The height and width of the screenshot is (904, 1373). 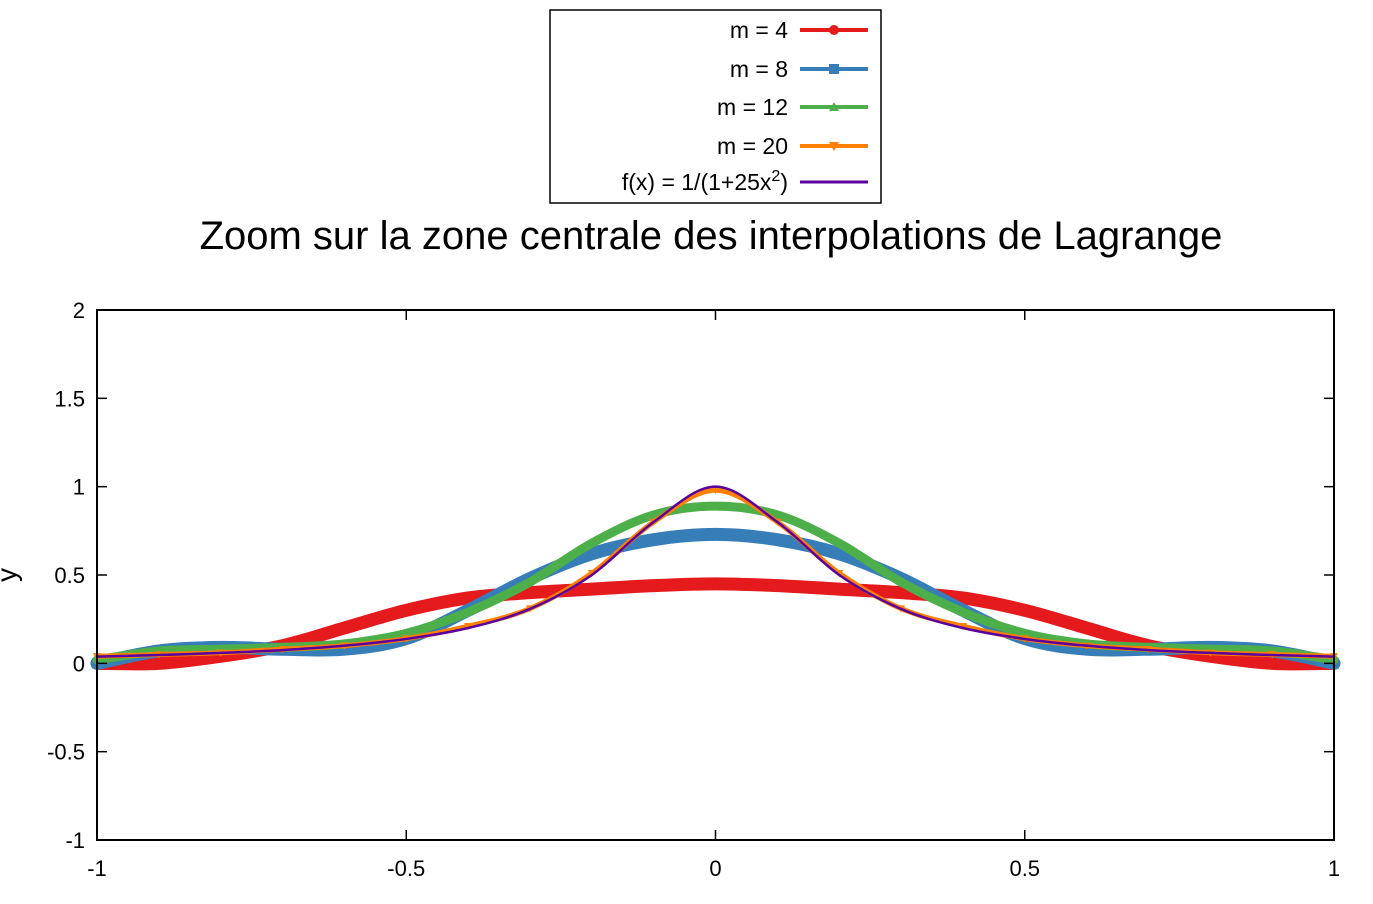 I want to click on y-tick-label: 0, so click(x=79, y=663).